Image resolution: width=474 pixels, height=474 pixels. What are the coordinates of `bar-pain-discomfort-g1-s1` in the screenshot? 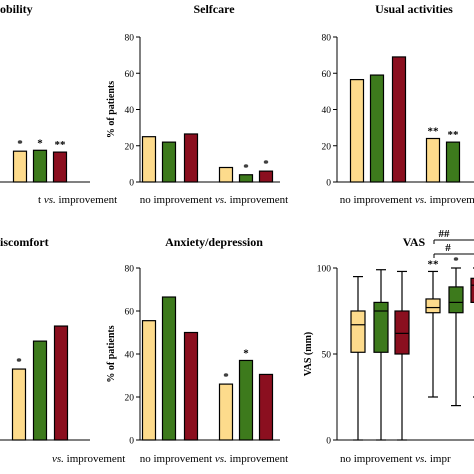 It's located at (40, 390).